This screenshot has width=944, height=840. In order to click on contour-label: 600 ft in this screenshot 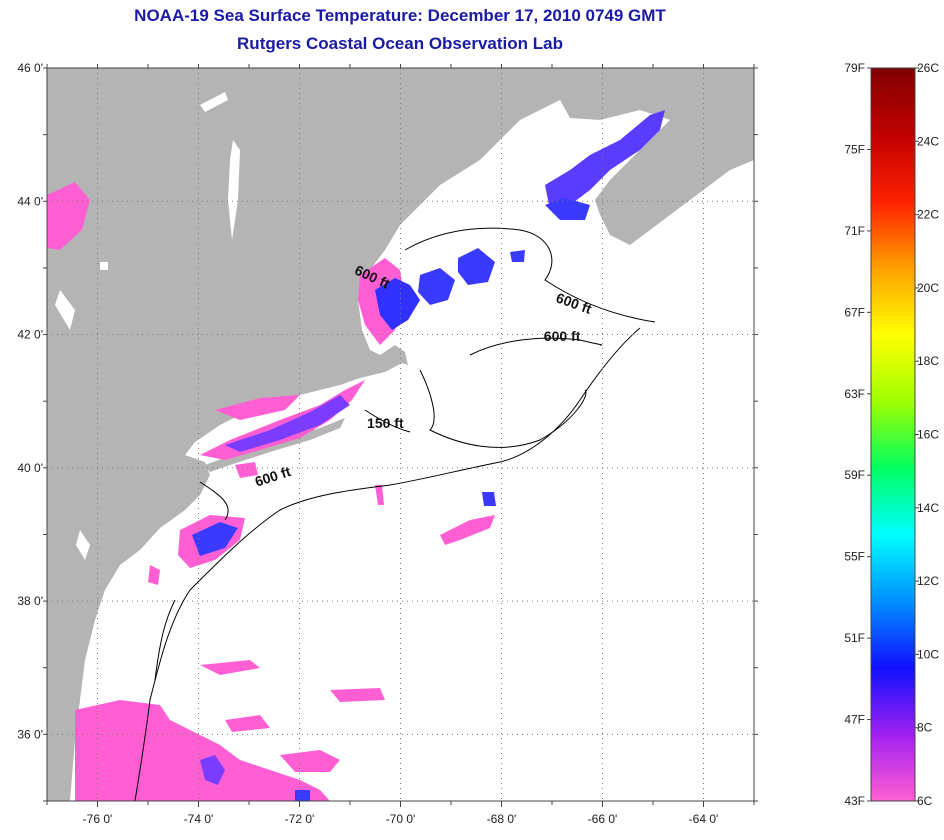, I will do `click(562, 336)`.